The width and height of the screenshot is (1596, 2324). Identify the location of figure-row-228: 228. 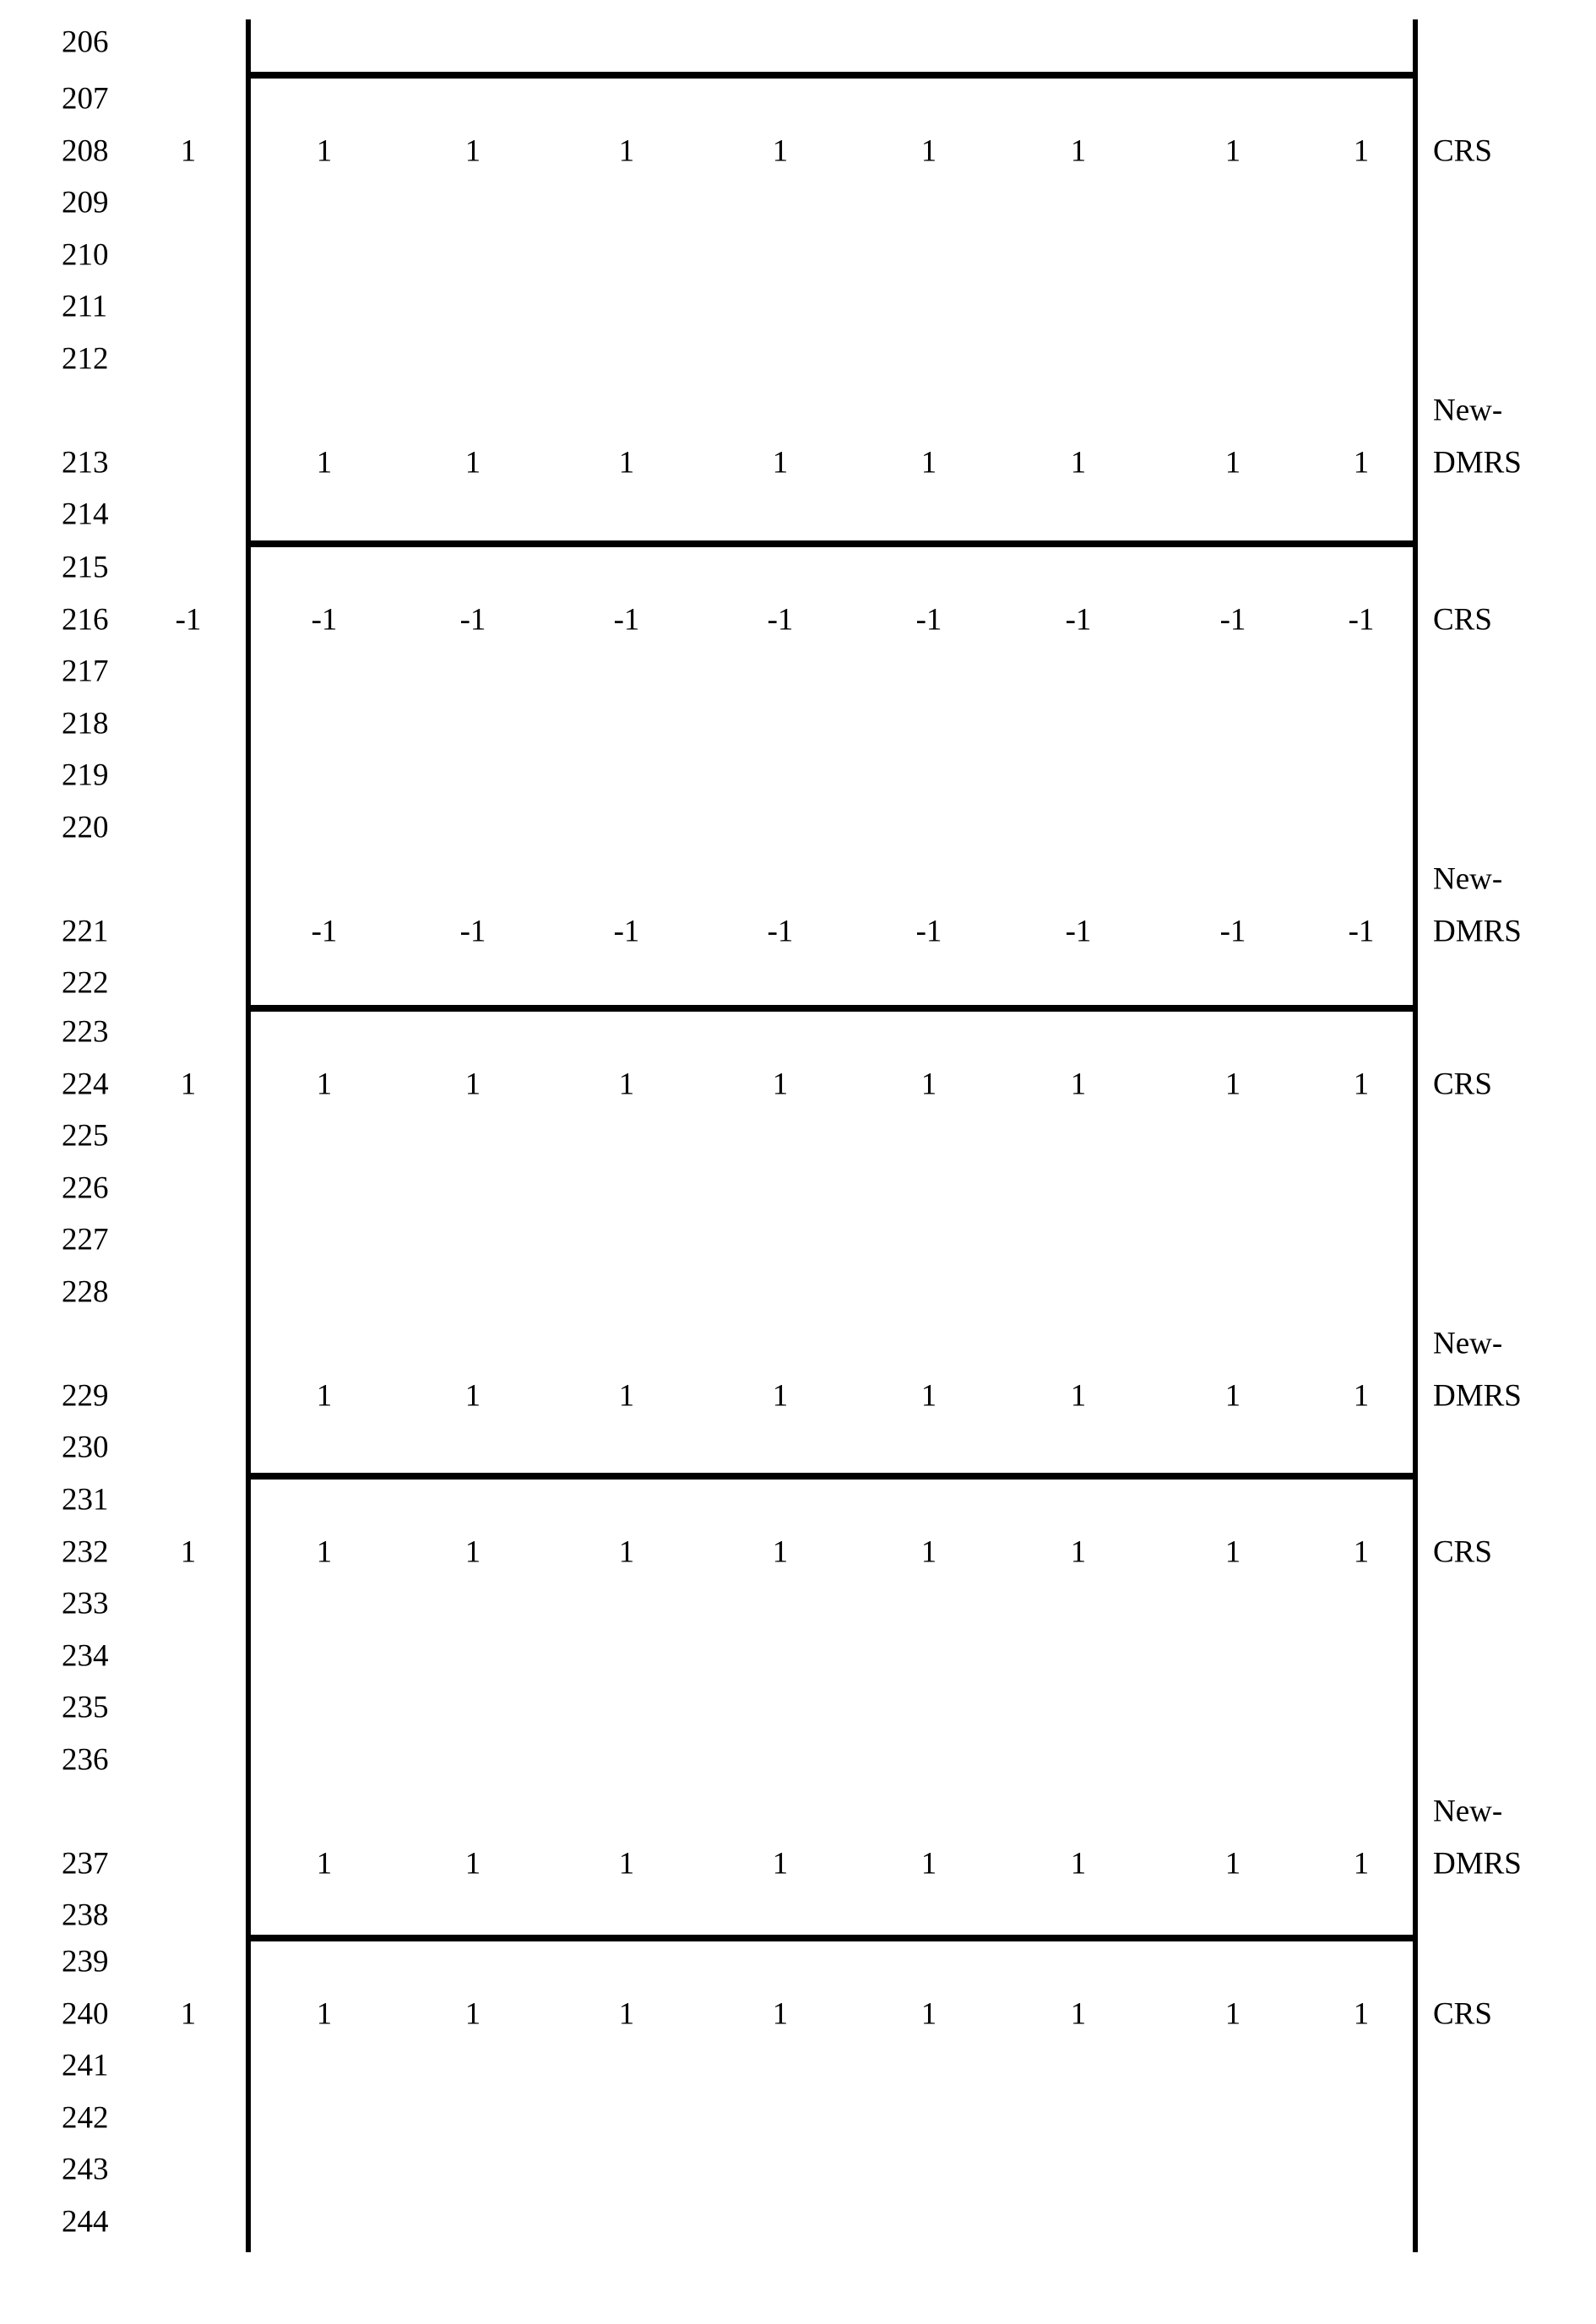
(798, 1292).